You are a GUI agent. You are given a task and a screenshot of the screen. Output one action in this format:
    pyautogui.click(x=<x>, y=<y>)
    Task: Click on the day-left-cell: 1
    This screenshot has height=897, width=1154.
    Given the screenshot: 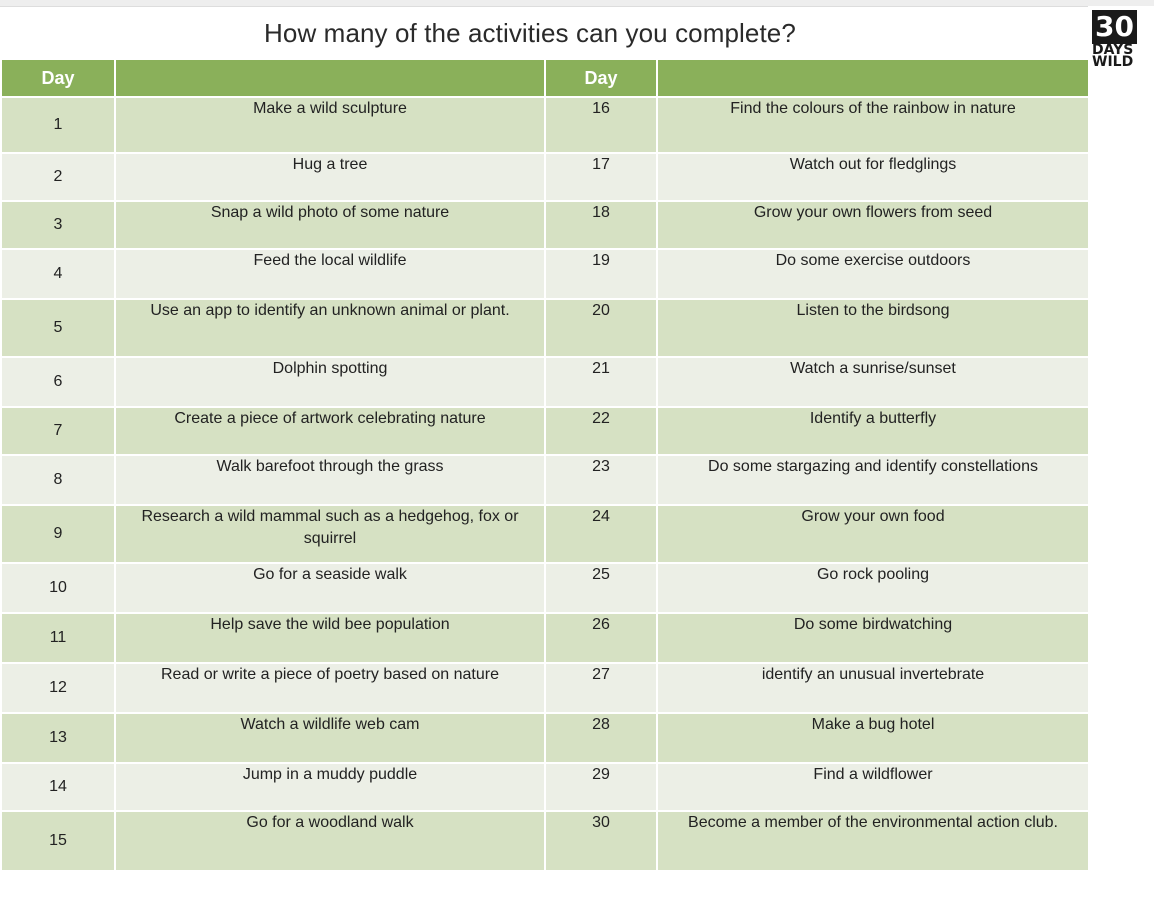 What is the action you would take?
    pyautogui.click(x=58, y=125)
    